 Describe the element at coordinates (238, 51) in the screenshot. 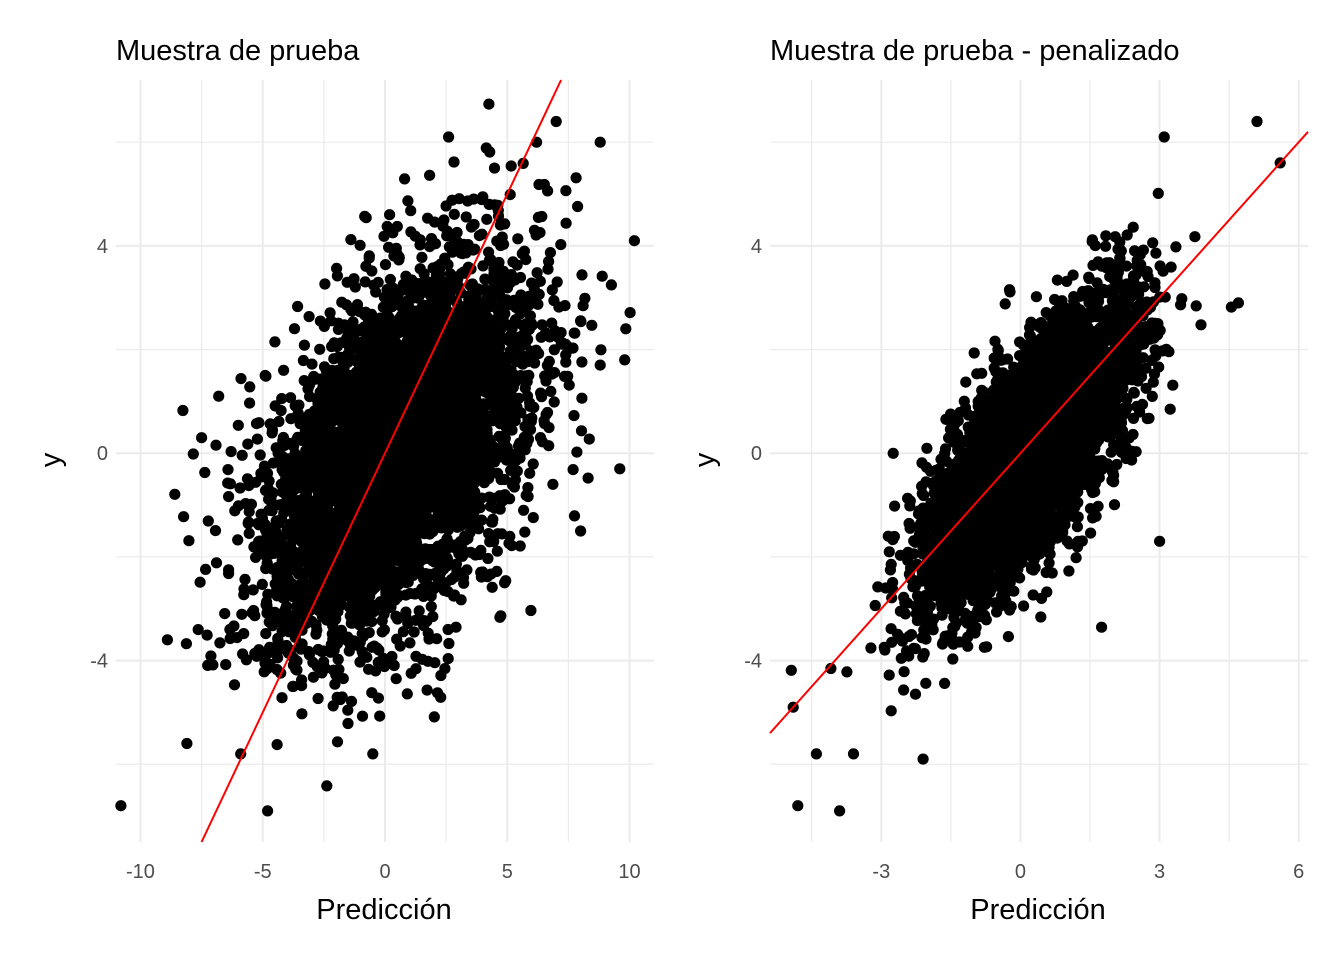

I see `panel-title: Muestra de prueba` at that location.